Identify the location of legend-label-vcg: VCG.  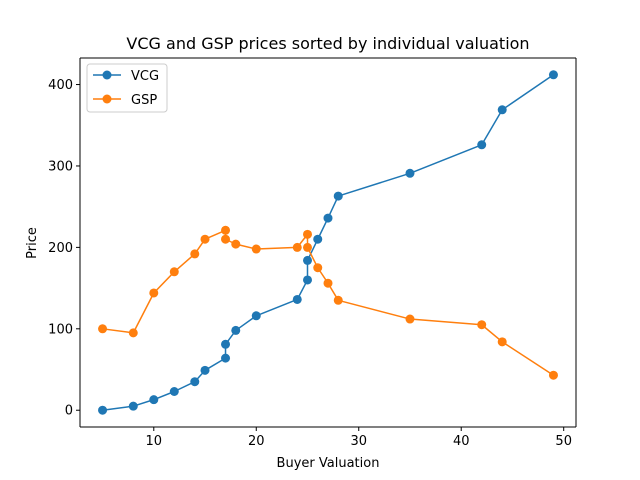
(145, 76).